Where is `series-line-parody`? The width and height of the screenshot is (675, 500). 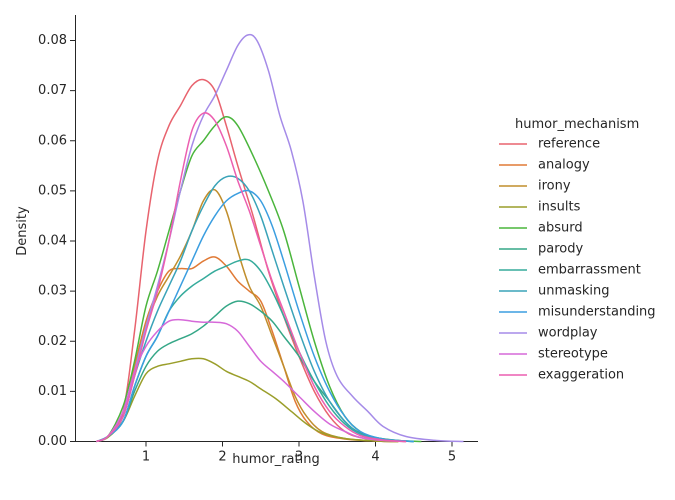
series-line-parody is located at coordinates (254, 371).